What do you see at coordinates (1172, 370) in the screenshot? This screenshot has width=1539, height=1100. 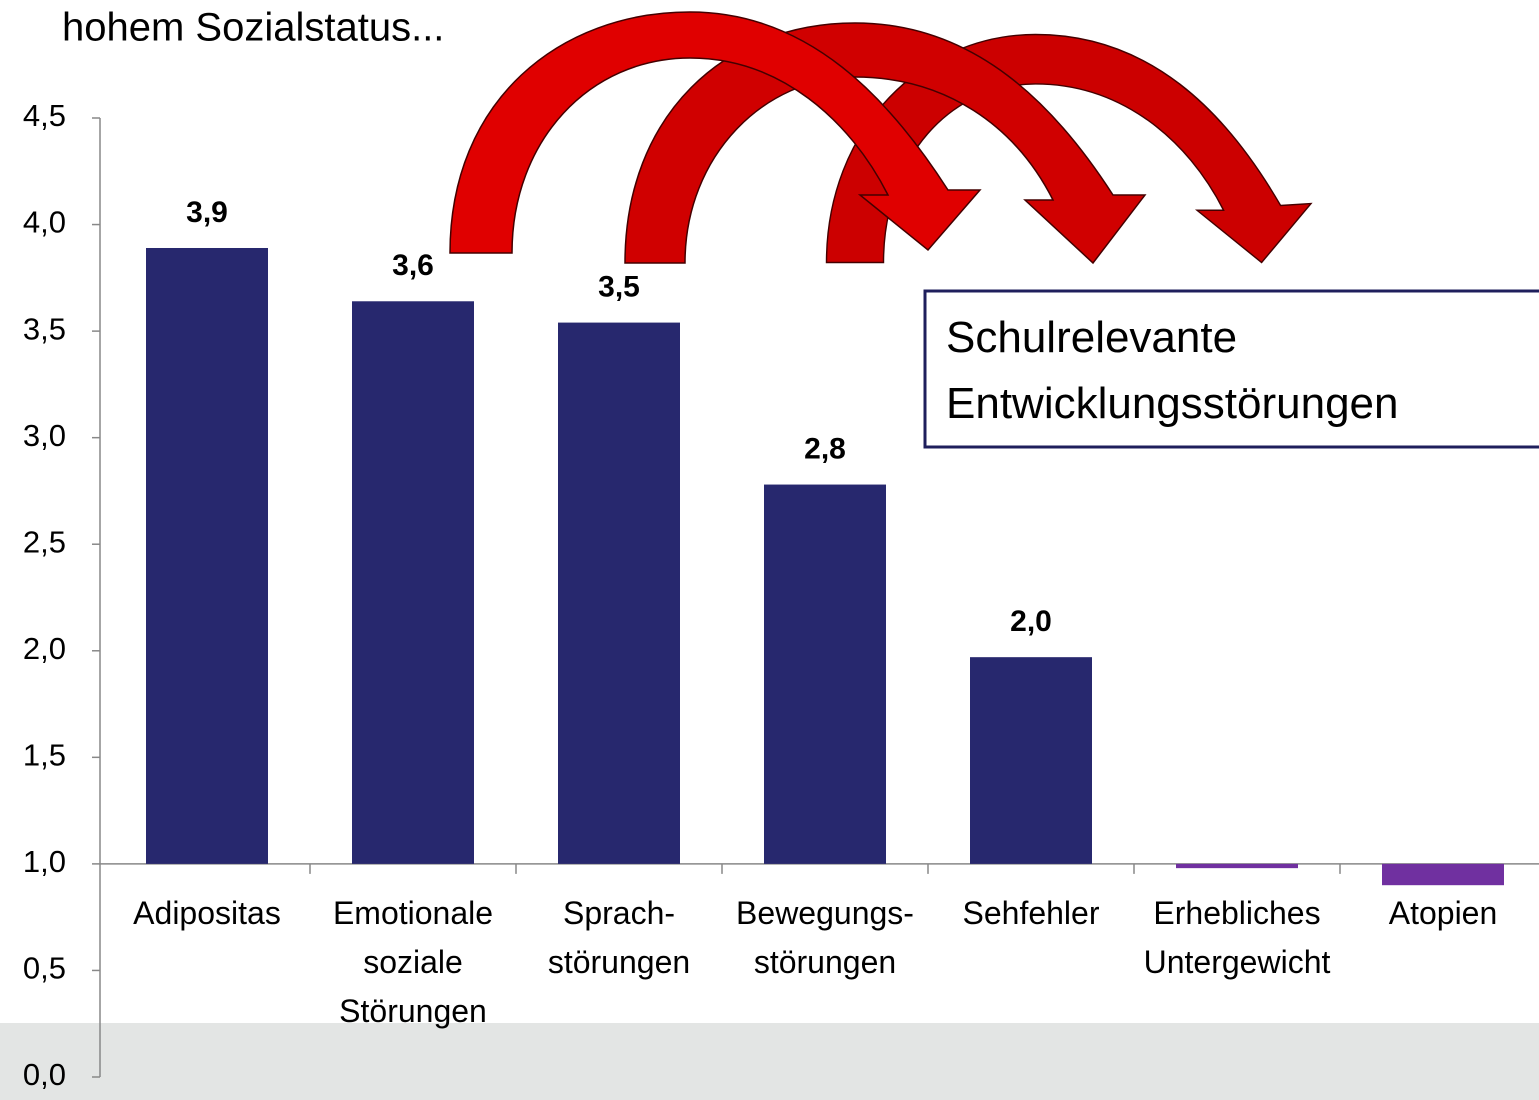 I see `annotation: Schulrelevante Entwicklungsstörungen` at bounding box center [1172, 370].